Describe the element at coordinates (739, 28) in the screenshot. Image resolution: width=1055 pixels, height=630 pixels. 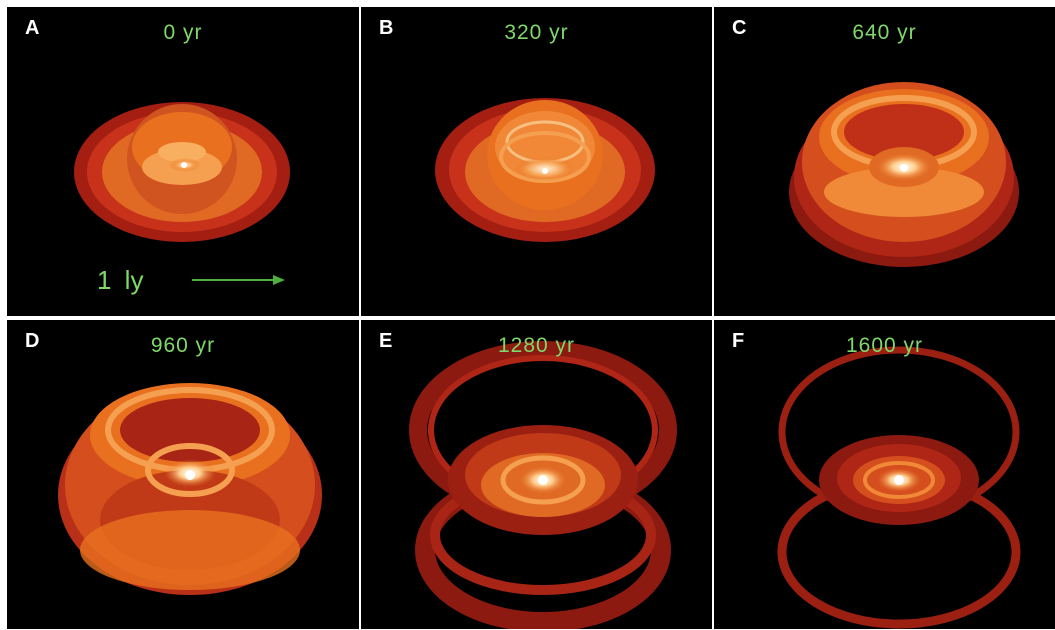
I see `panel-label-c: C` at that location.